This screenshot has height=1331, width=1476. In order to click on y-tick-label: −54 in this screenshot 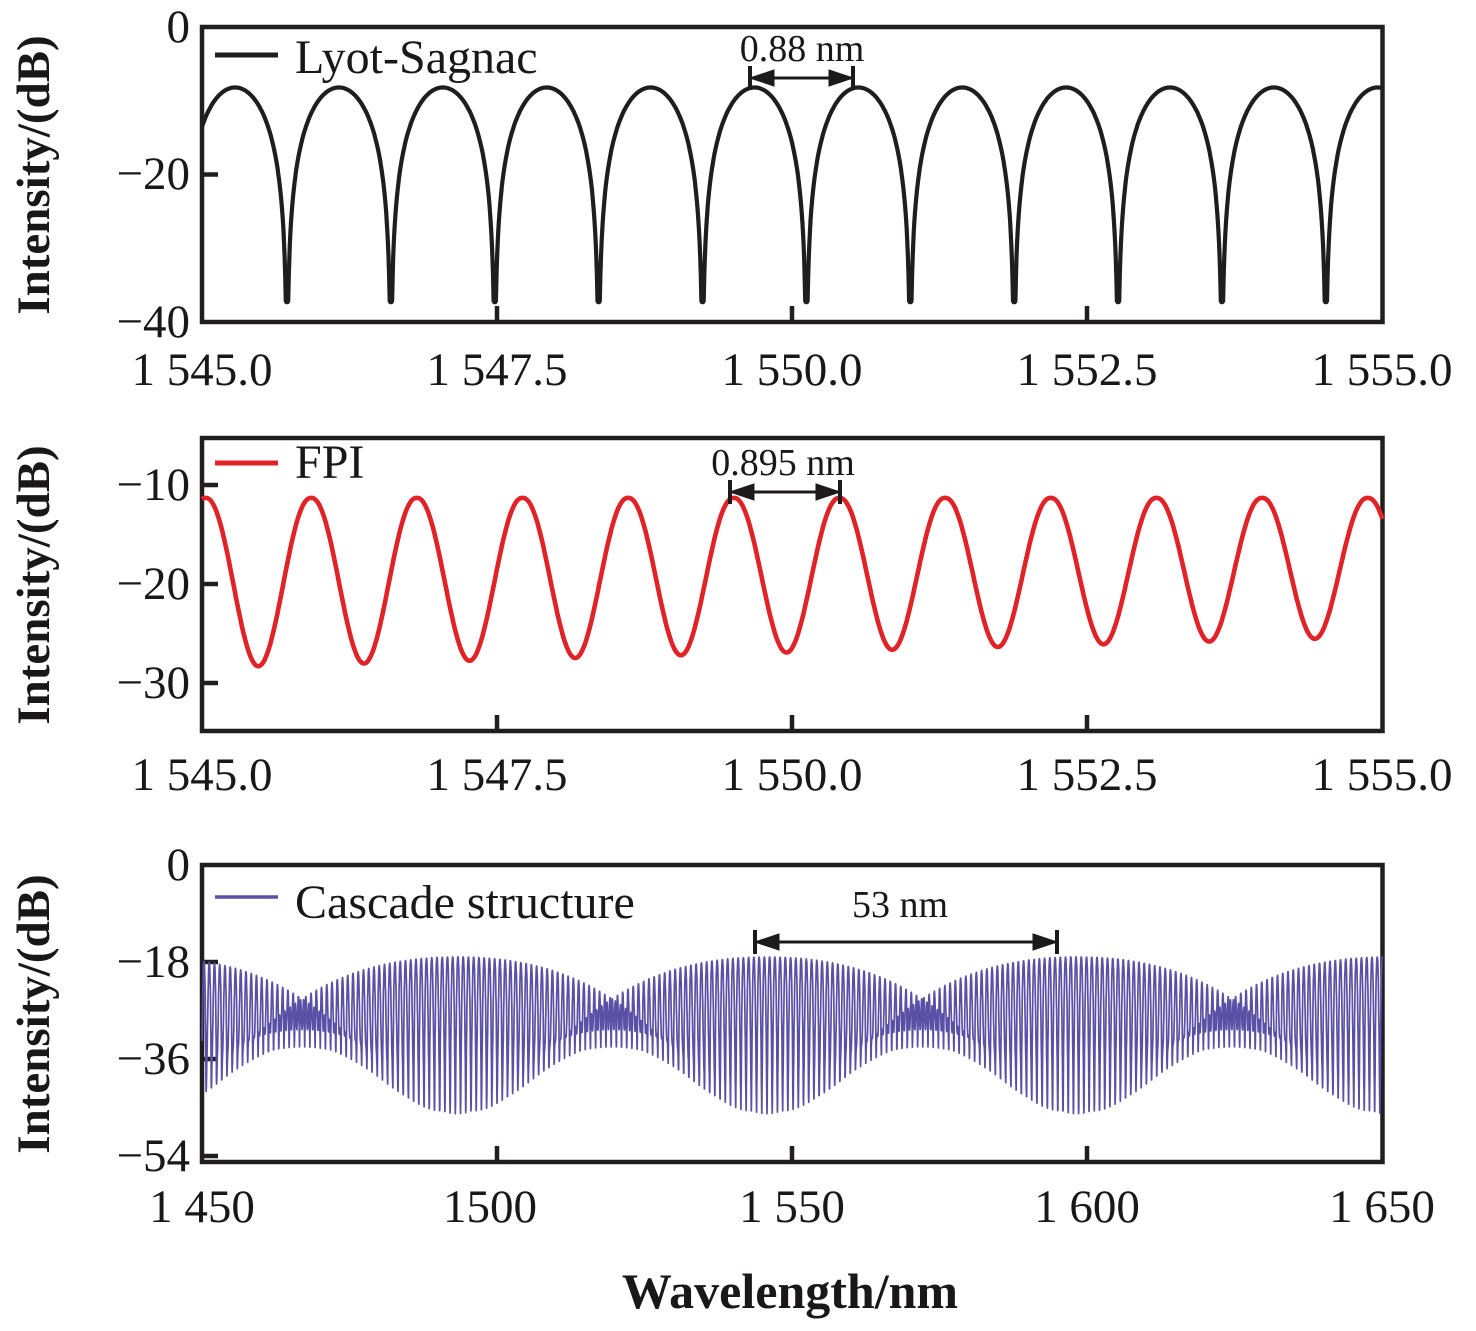, I will do `click(153, 1156)`.